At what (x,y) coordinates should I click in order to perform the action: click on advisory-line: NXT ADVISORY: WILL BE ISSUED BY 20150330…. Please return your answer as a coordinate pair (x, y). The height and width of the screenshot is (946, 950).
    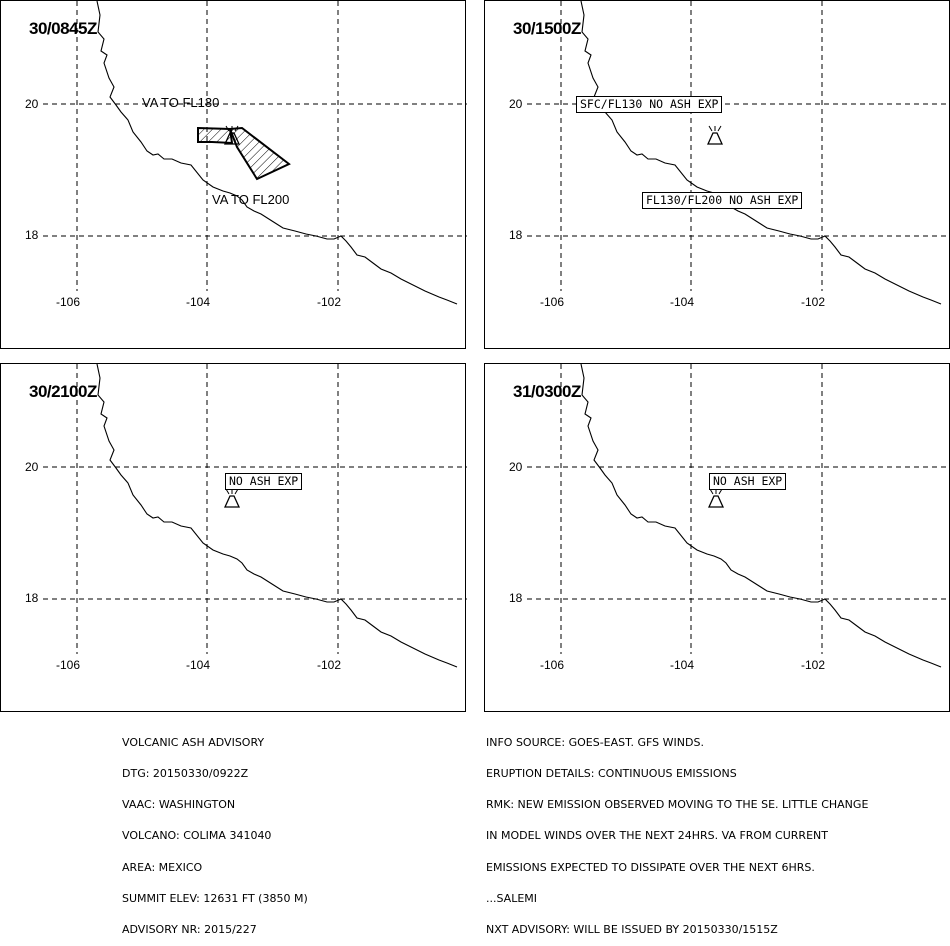
    Looking at the image, I should click on (632, 930).